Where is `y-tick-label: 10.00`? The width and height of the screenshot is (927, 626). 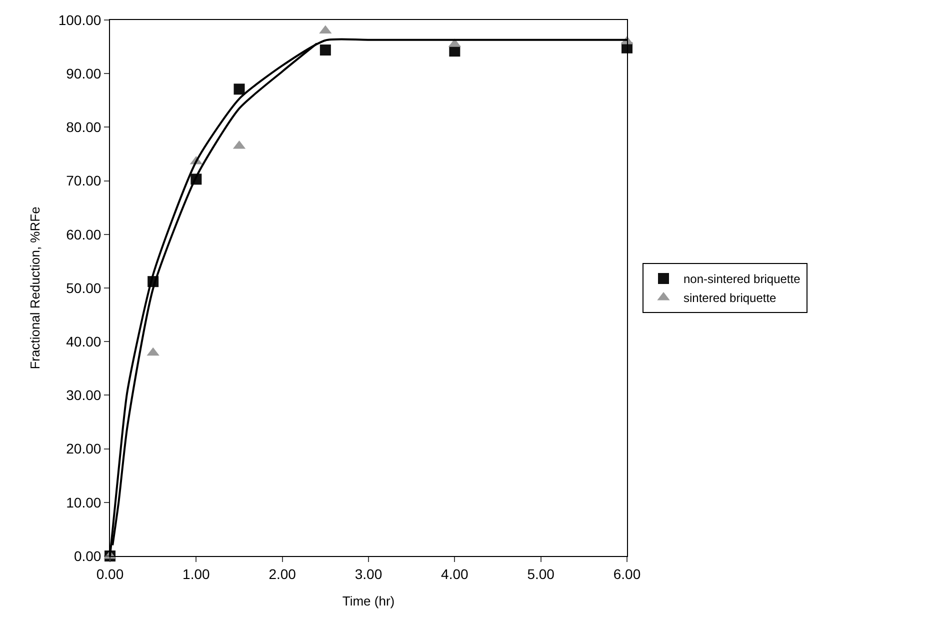
y-tick-label: 10.00 is located at coordinates (84, 502).